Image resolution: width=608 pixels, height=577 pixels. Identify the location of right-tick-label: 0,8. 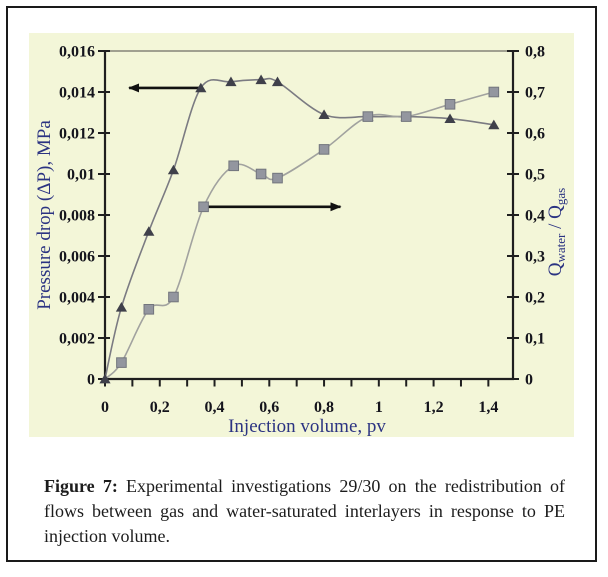
(535, 52).